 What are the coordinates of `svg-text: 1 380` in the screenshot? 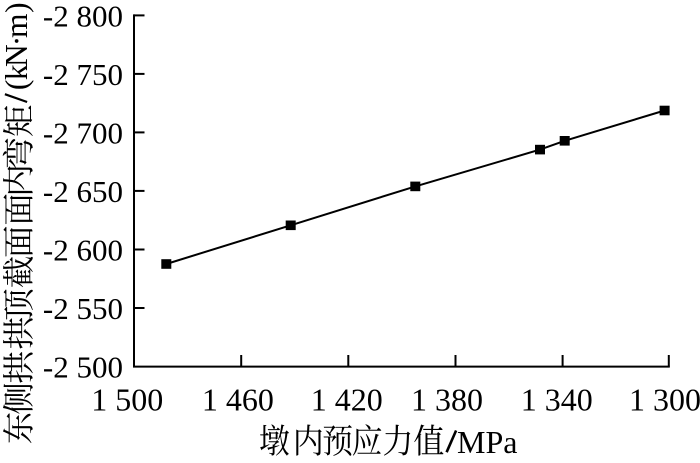 It's located at (447, 400).